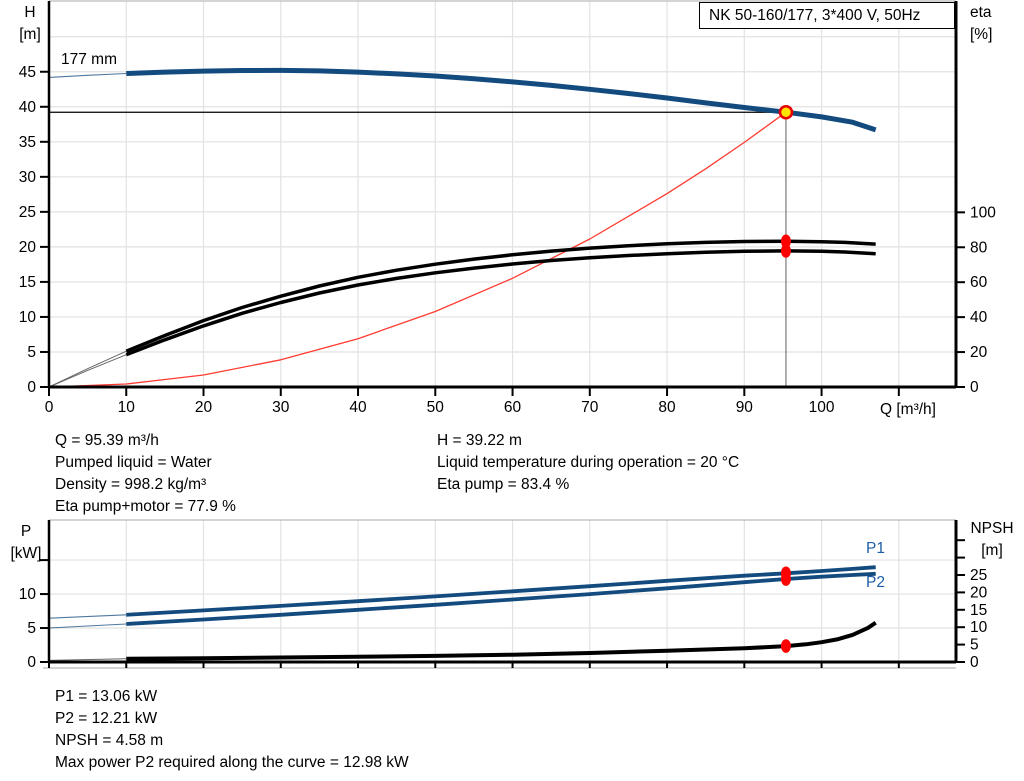  What do you see at coordinates (131, 484) in the screenshot?
I see `info-density: Density = 998.2 kg/m³` at bounding box center [131, 484].